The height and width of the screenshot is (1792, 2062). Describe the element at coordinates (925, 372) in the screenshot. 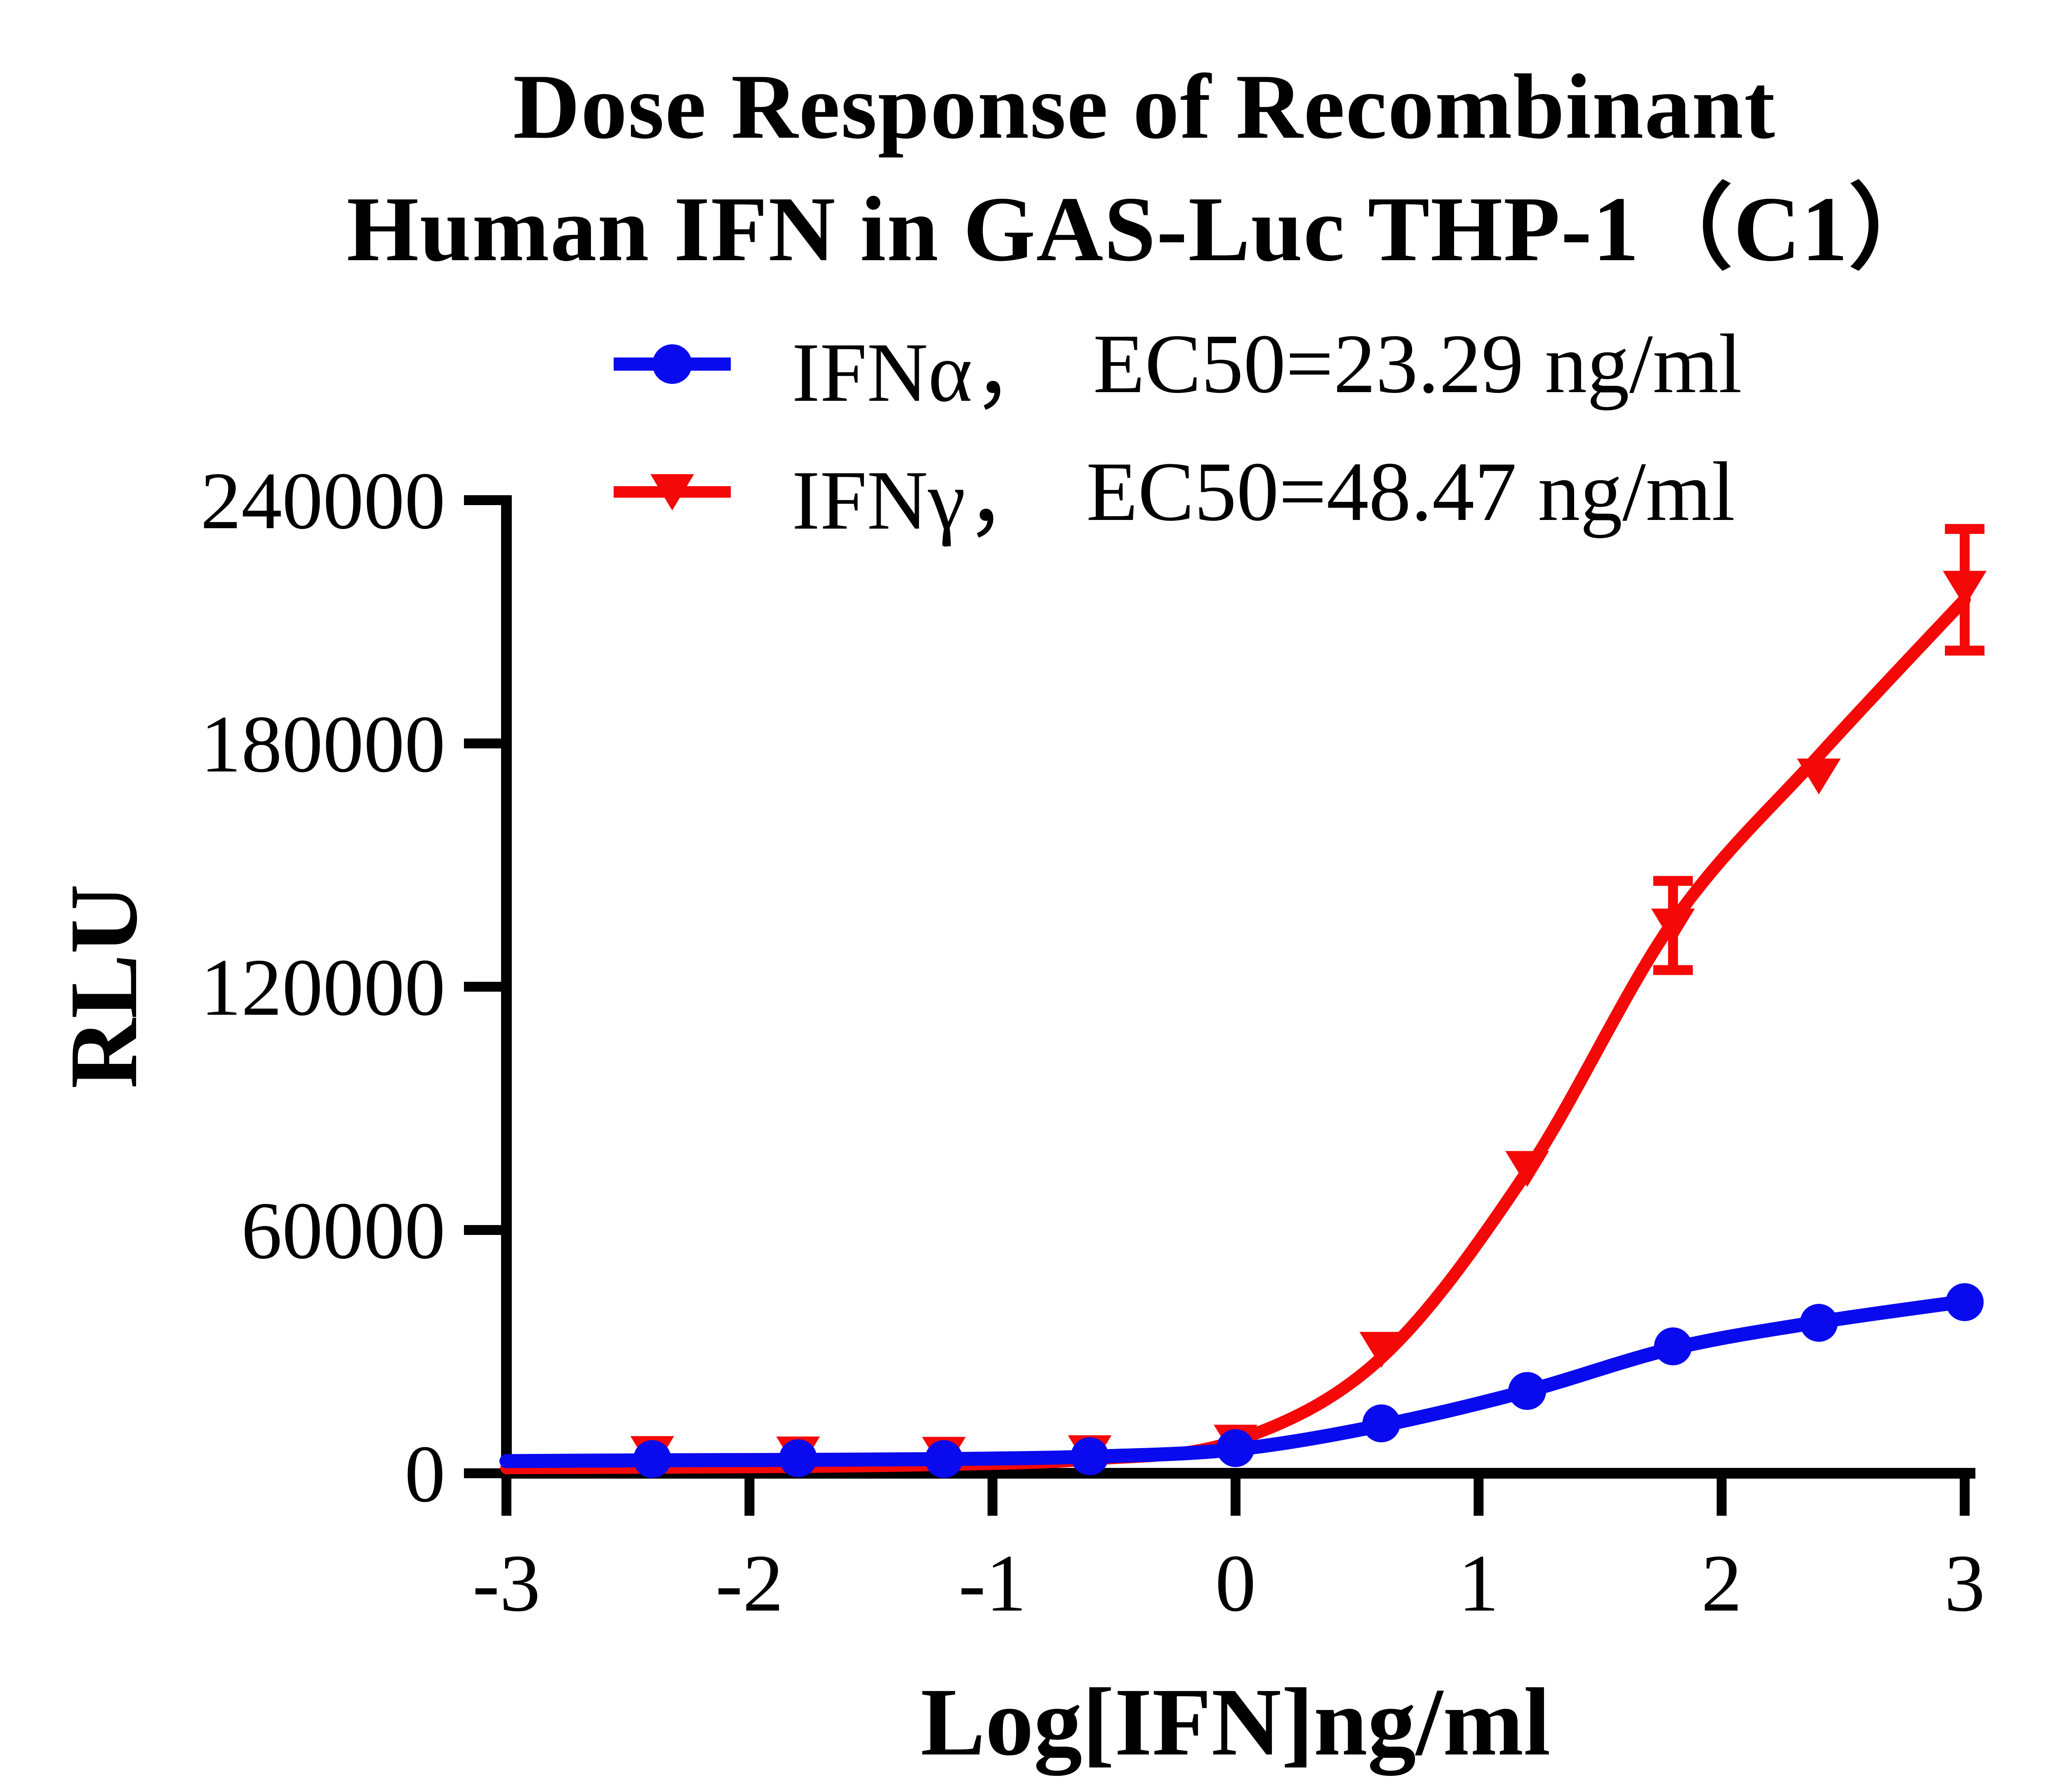

I see `ifna-legend-label: IFNα，` at that location.